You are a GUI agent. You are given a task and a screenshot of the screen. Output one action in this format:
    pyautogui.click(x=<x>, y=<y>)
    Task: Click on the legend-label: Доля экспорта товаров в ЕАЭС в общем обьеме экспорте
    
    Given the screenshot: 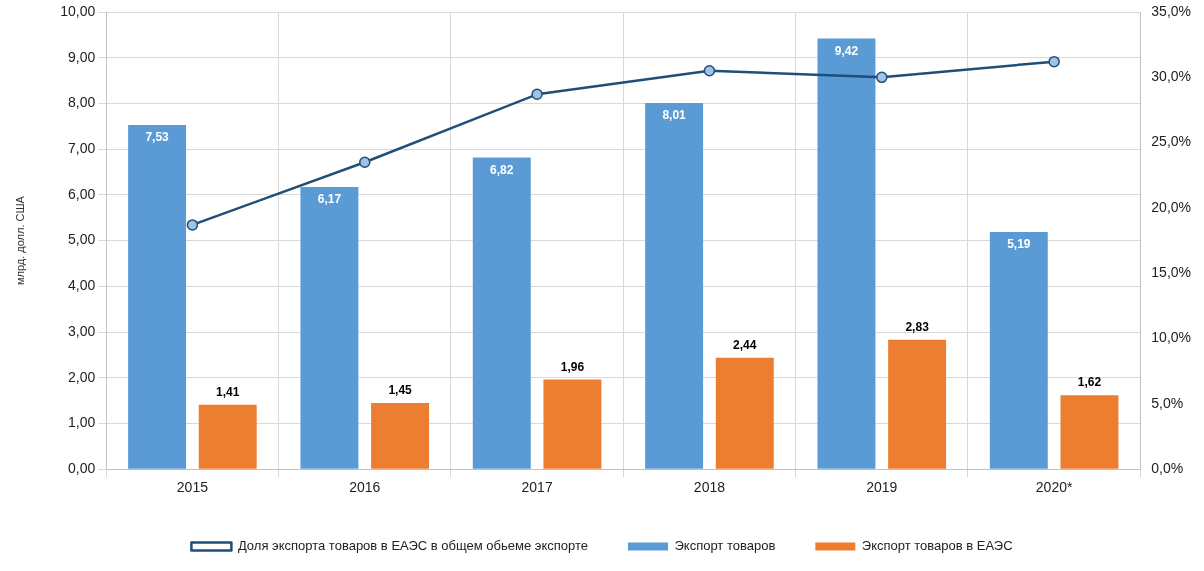 What is the action you would take?
    pyautogui.click(x=412, y=546)
    